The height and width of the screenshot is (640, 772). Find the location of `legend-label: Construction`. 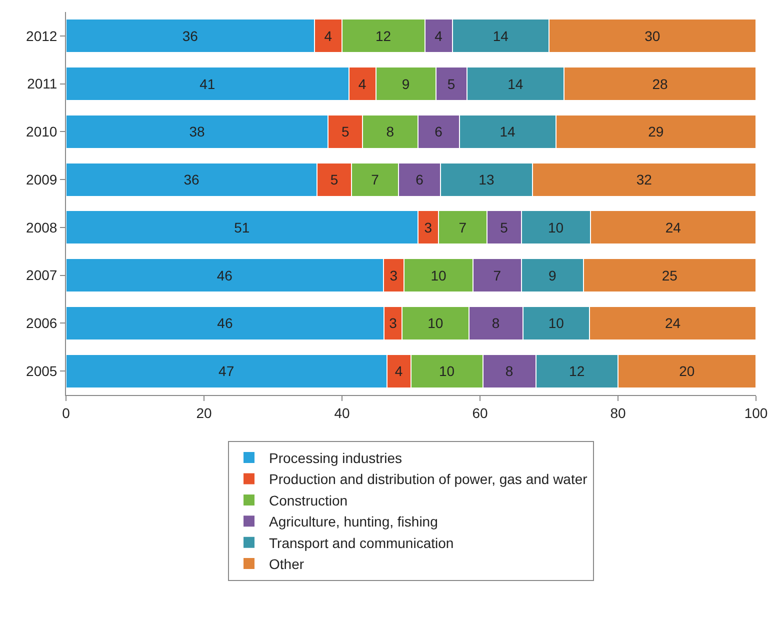

legend-label: Construction is located at coordinates (308, 500).